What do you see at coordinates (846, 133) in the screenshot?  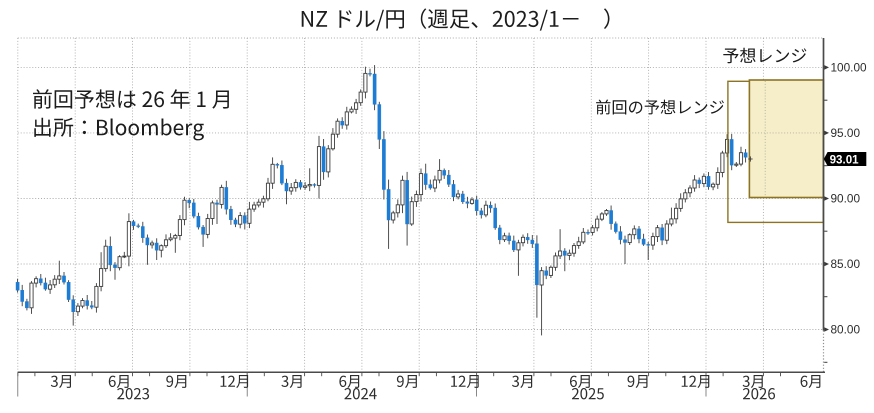 I see `svg-text: 95.00` at bounding box center [846, 133].